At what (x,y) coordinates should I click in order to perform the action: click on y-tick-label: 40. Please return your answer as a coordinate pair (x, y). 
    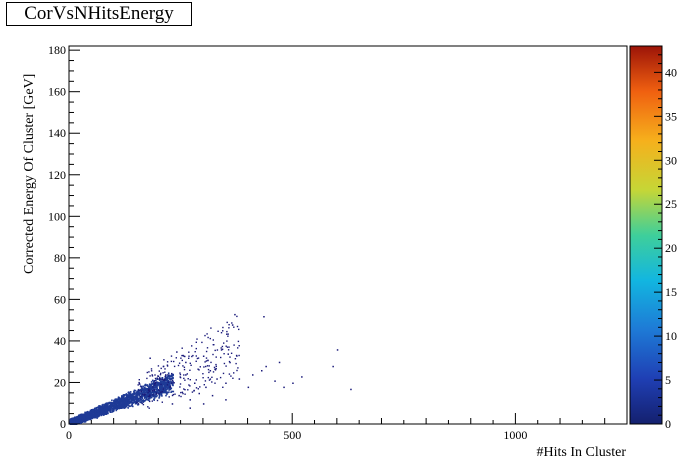
    Looking at the image, I should click on (60, 341).